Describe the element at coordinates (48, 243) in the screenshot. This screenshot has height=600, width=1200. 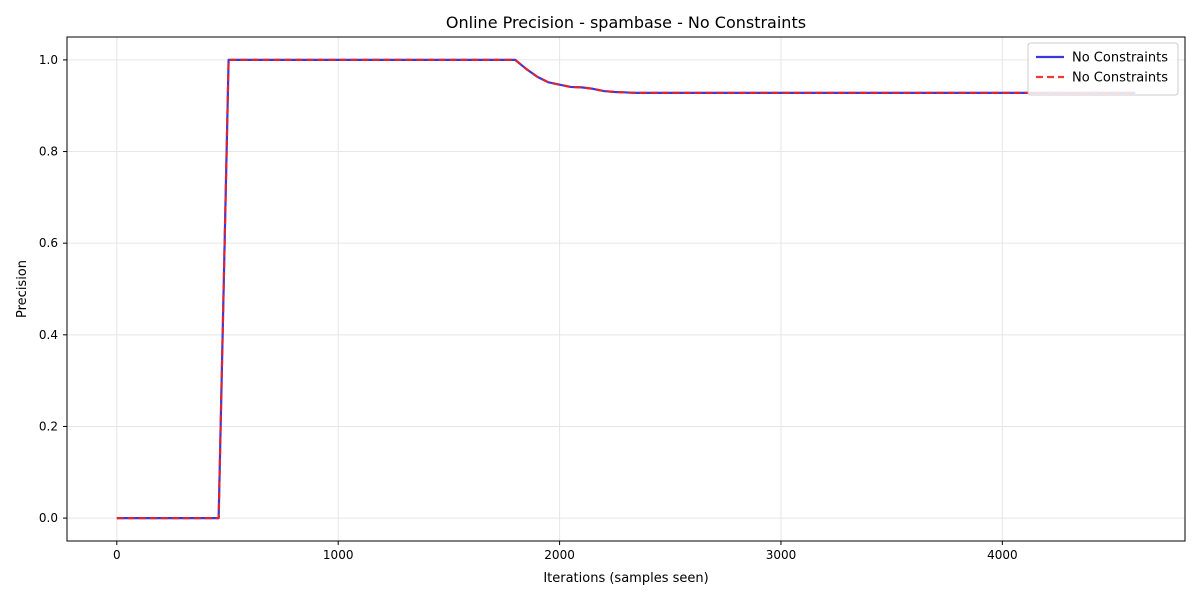
I see `y-tick-label: 0.6` at that location.